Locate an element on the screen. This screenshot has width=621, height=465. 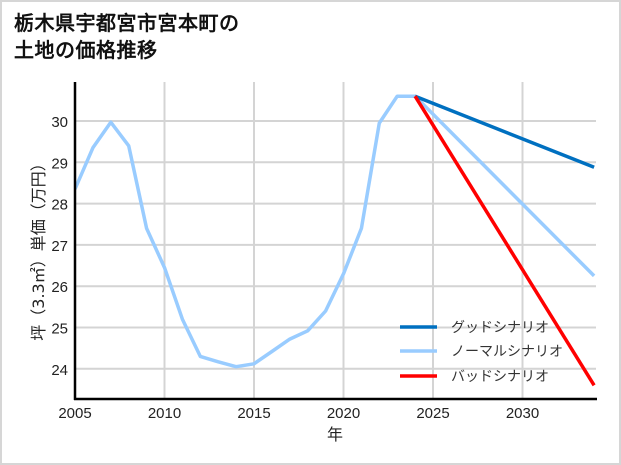
y-axis-label: 坪（3.3㎡）単価（万円） is located at coordinates (38, 247).